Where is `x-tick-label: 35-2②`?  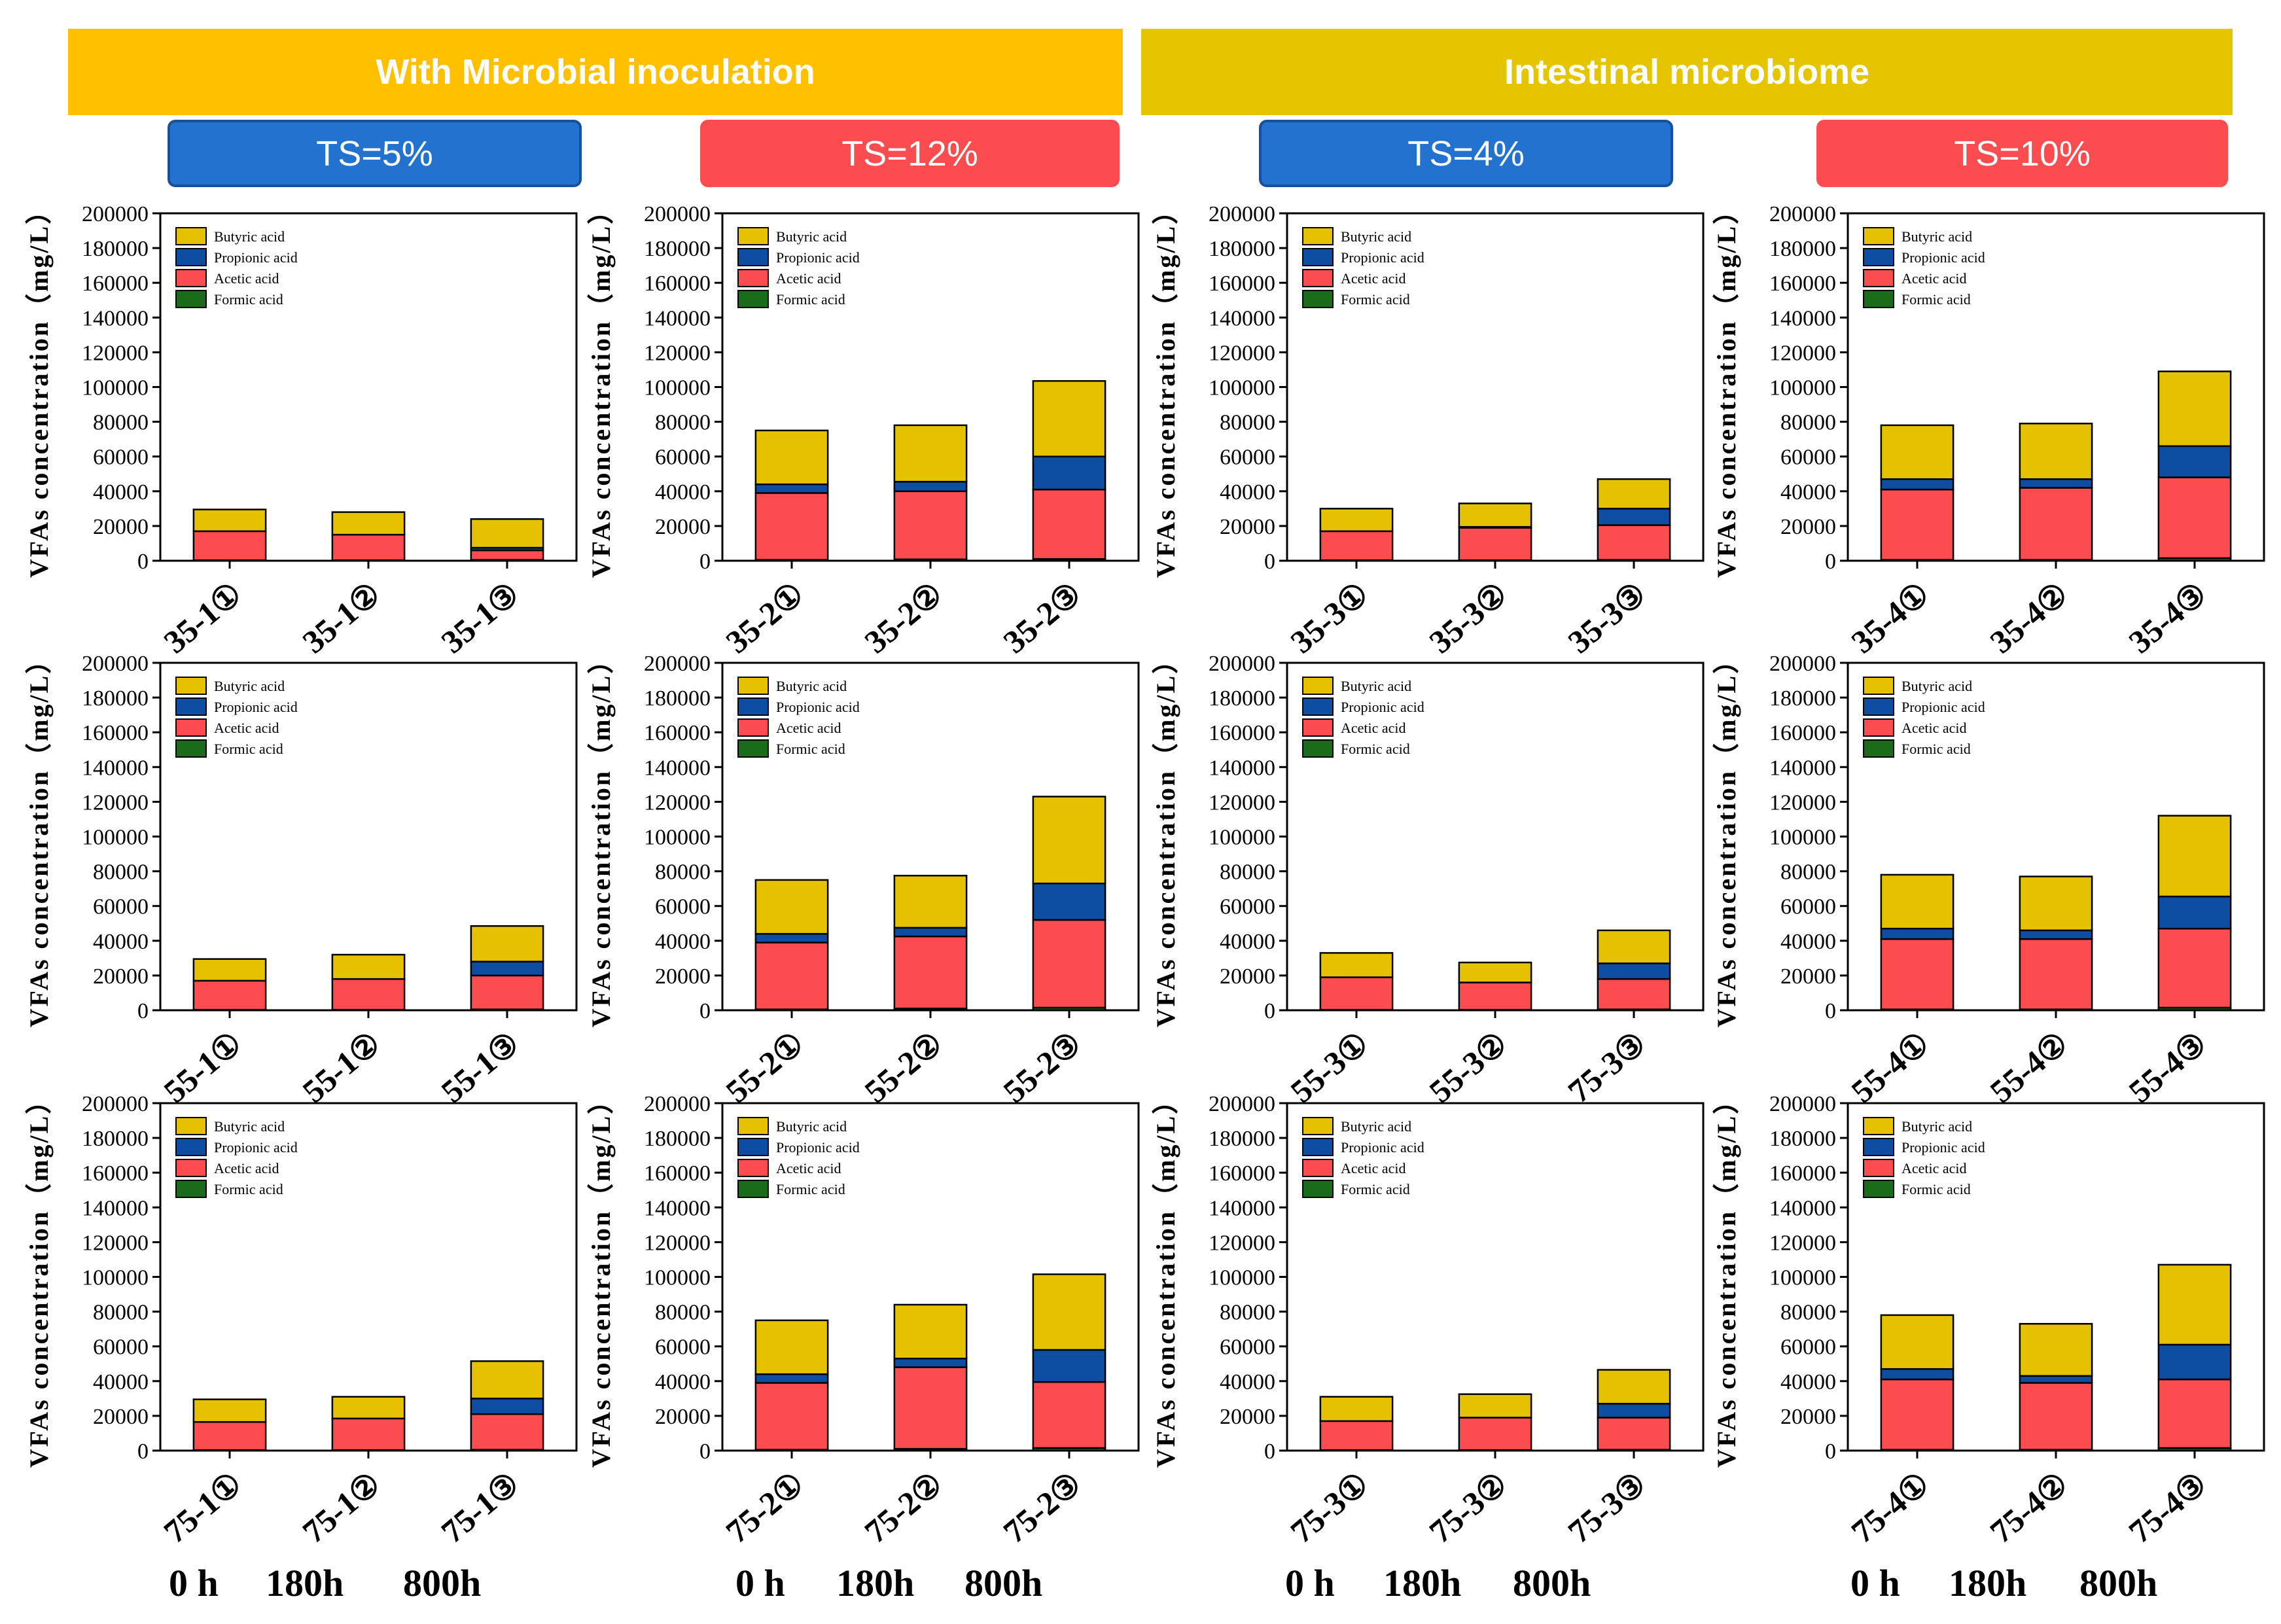 x-tick-label: 35-2② is located at coordinates (904, 618).